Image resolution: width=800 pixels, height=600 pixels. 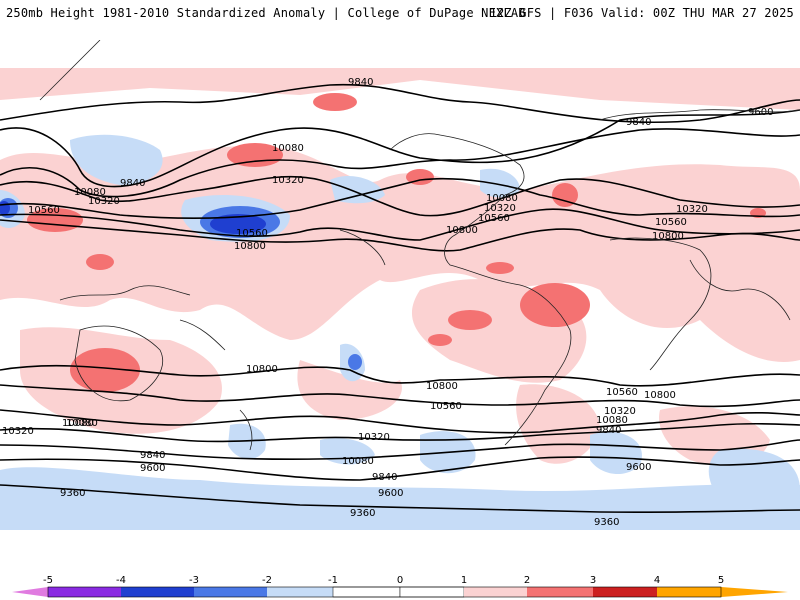 What do you see at coordinates (464, 580) in the screenshot?
I see `colorbar-tick: 1` at bounding box center [464, 580].